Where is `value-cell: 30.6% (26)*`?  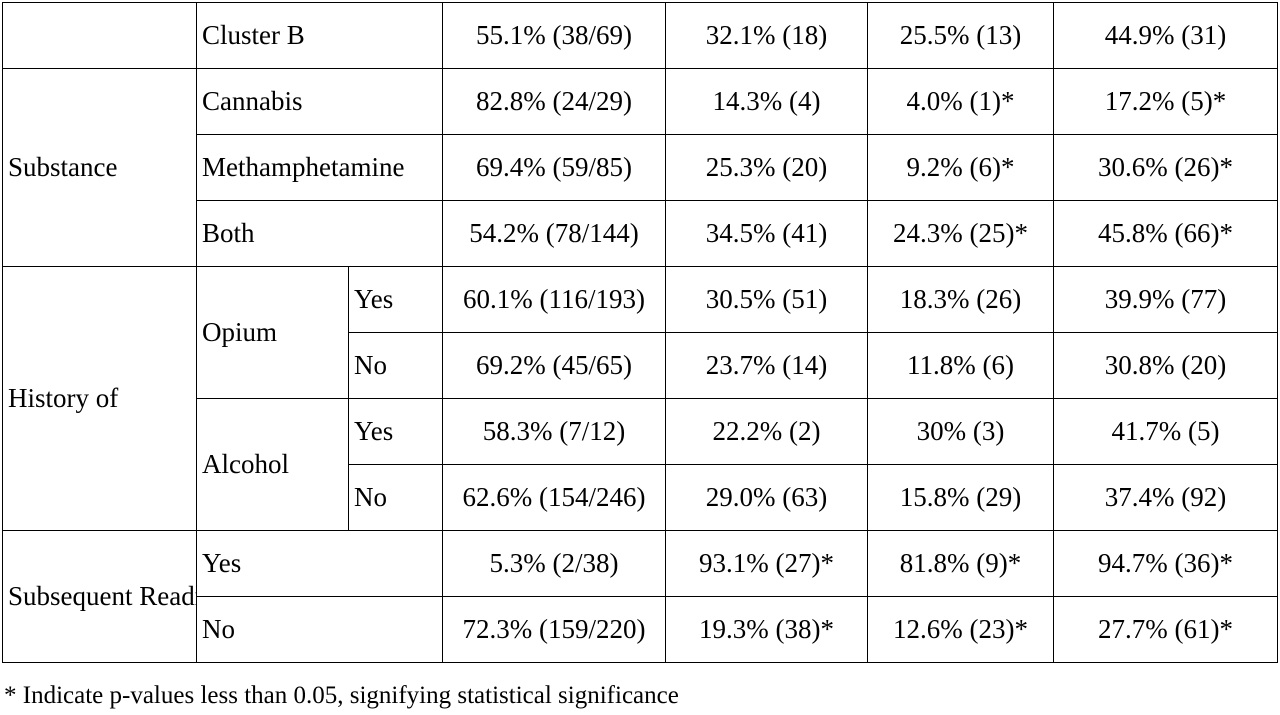
value-cell: 30.6% (26)* is located at coordinates (1166, 167).